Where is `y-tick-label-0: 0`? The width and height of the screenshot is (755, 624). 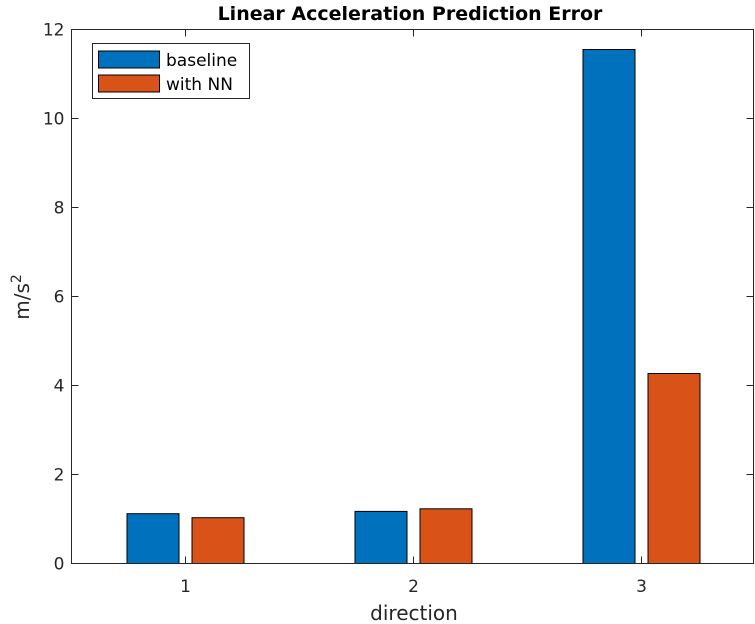 y-tick-label-0: 0 is located at coordinates (59, 565).